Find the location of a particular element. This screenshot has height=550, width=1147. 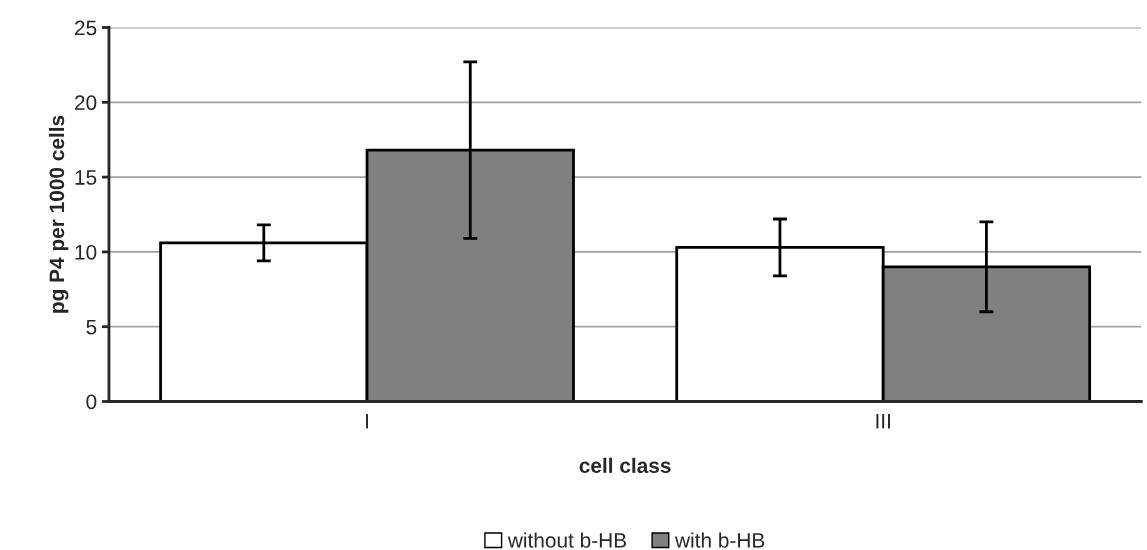

x-tick-label: I is located at coordinates (367, 421).